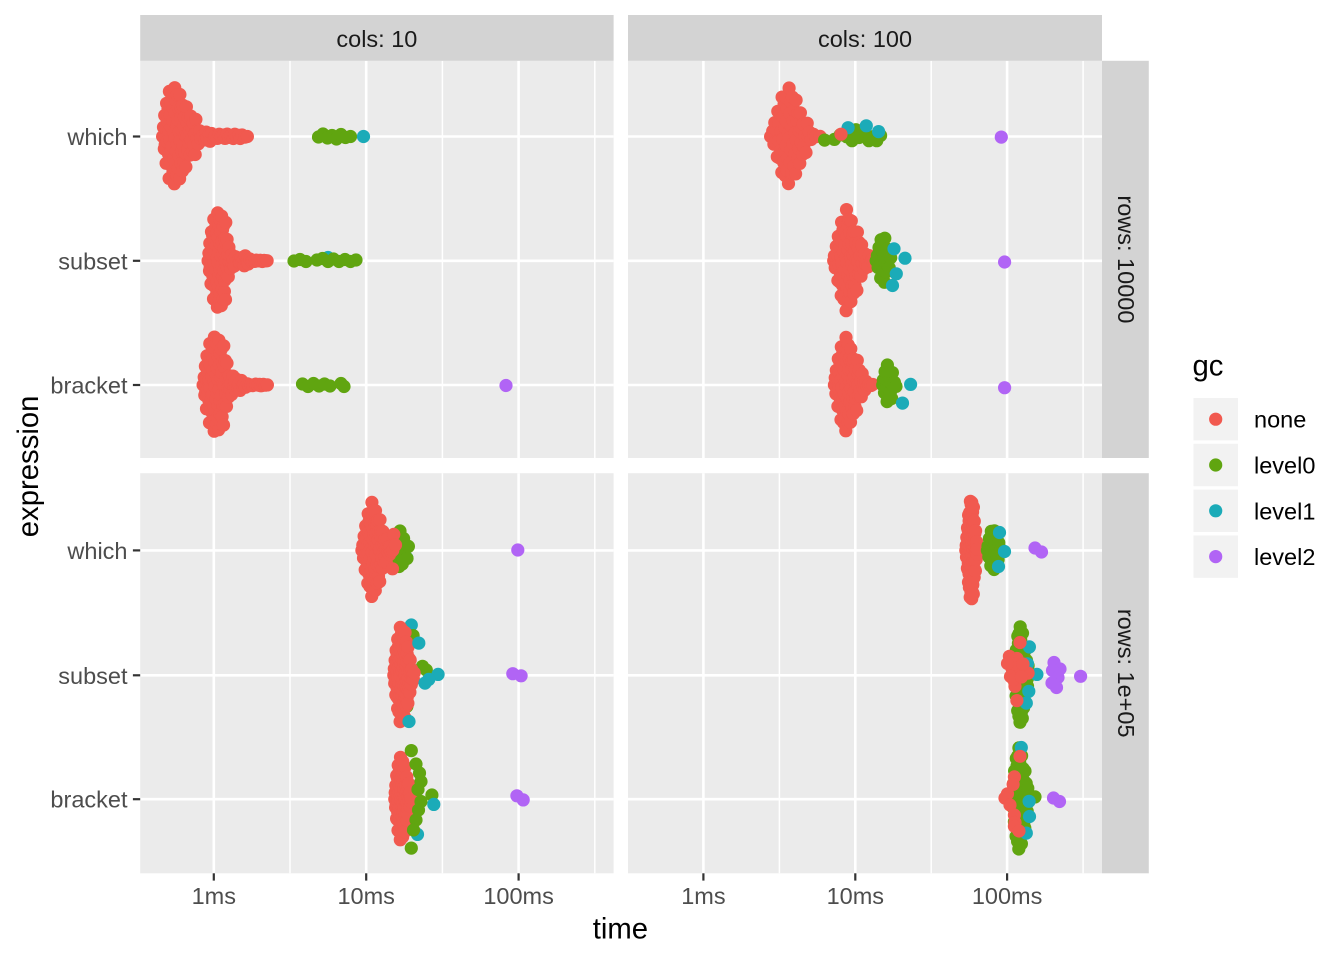 The width and height of the screenshot is (1344, 960). I want to click on svg-text: none, so click(1280, 420).